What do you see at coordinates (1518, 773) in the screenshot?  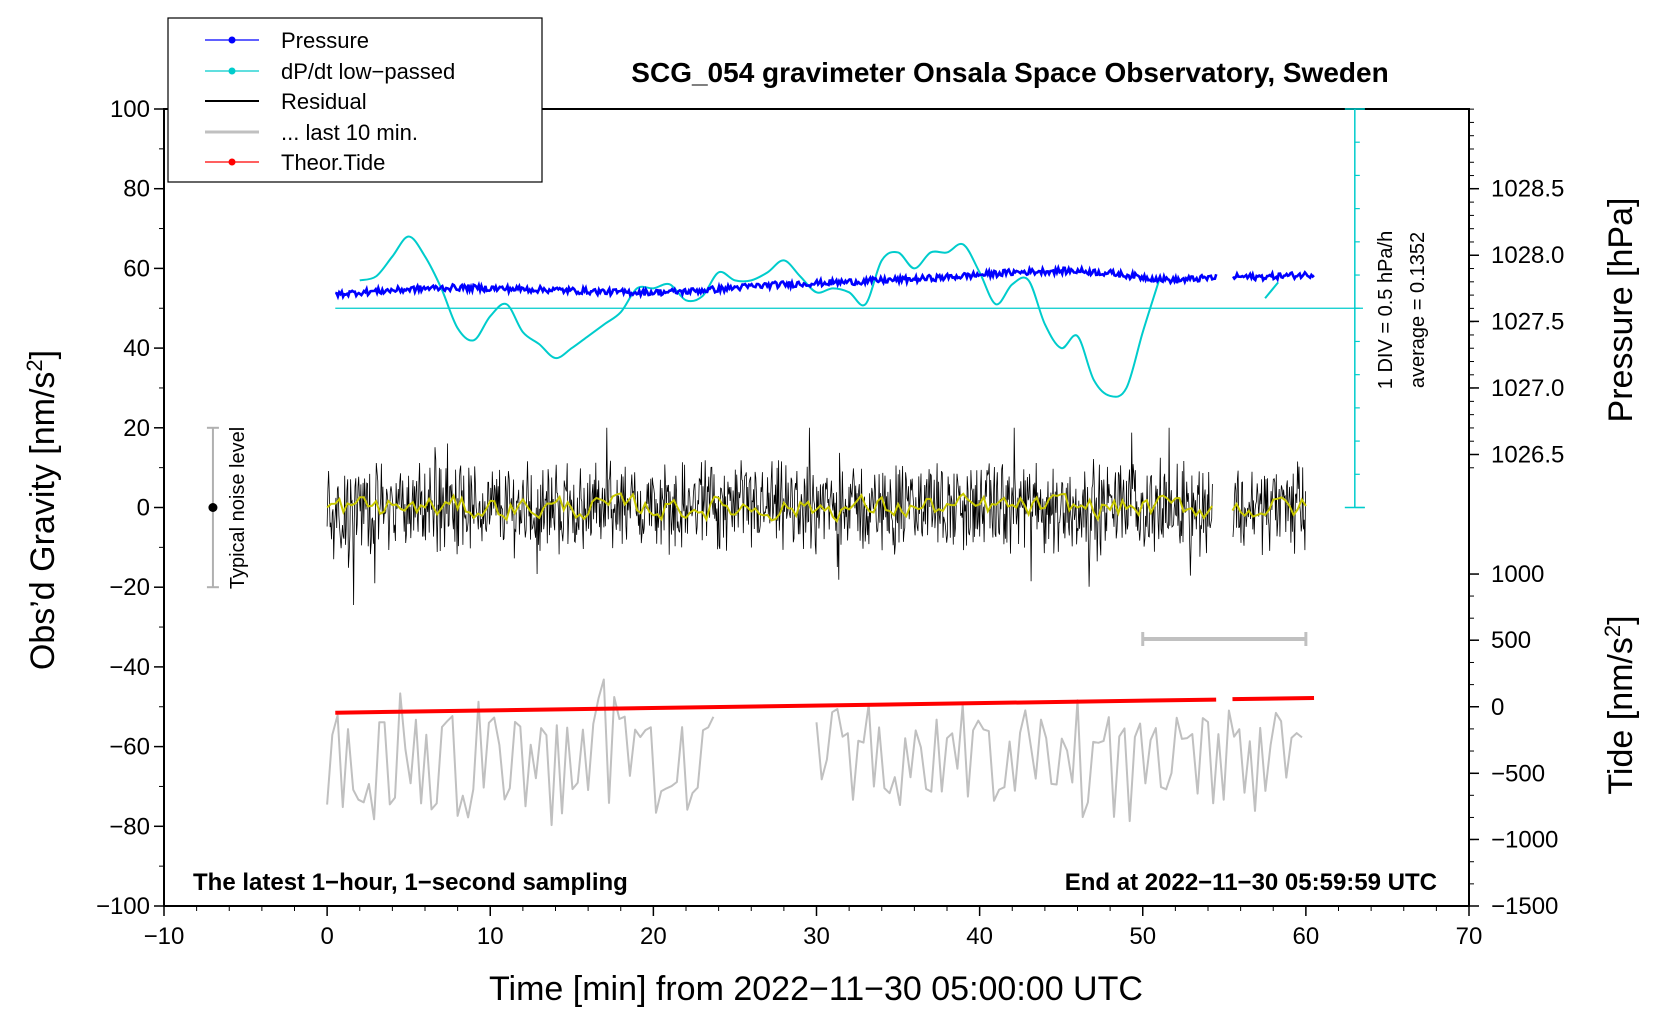 I see `tide-tick-label: −500` at bounding box center [1518, 773].